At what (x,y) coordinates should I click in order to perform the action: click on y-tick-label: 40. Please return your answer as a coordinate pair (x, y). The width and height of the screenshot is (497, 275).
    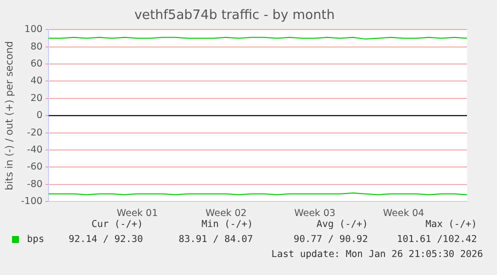
    Looking at the image, I should click on (36, 81).